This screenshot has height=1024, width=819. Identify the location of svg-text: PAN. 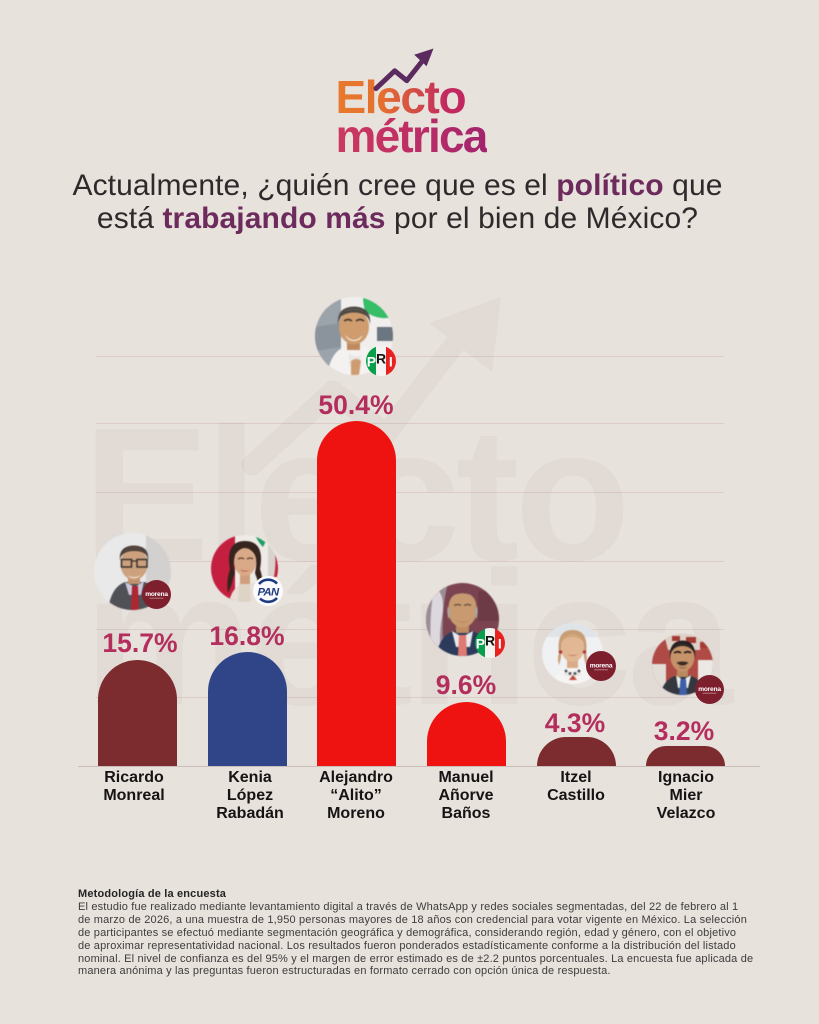
(269, 593).